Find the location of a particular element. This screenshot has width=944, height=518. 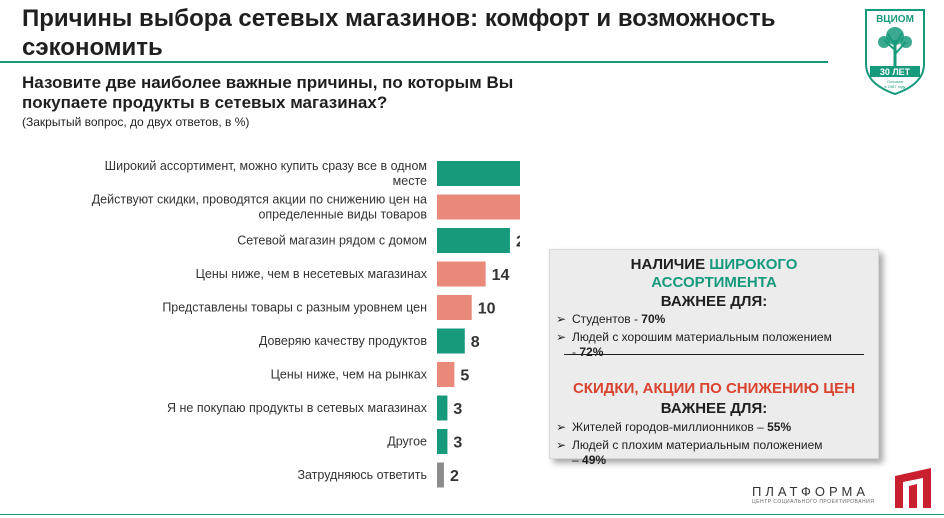

logo-founded: Основан is located at coordinates (895, 81).